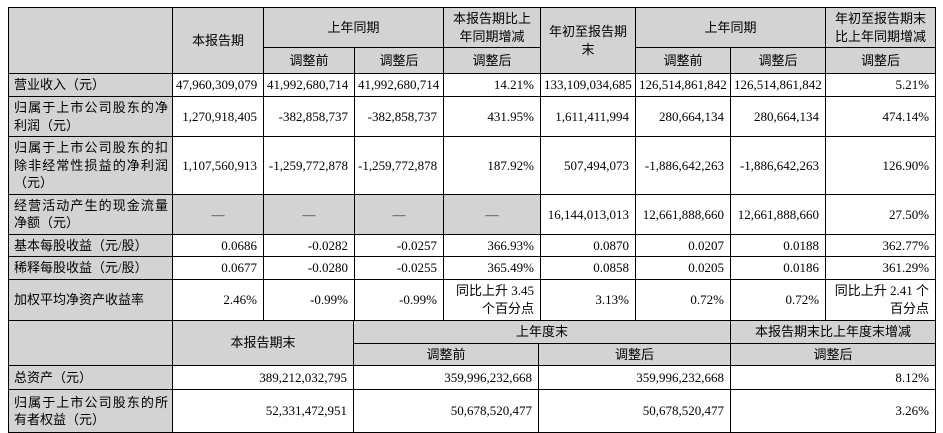 This screenshot has height=433, width=943. Describe the element at coordinates (542, 332) in the screenshot. I see `header-prior-year-end: 上年度末` at that location.